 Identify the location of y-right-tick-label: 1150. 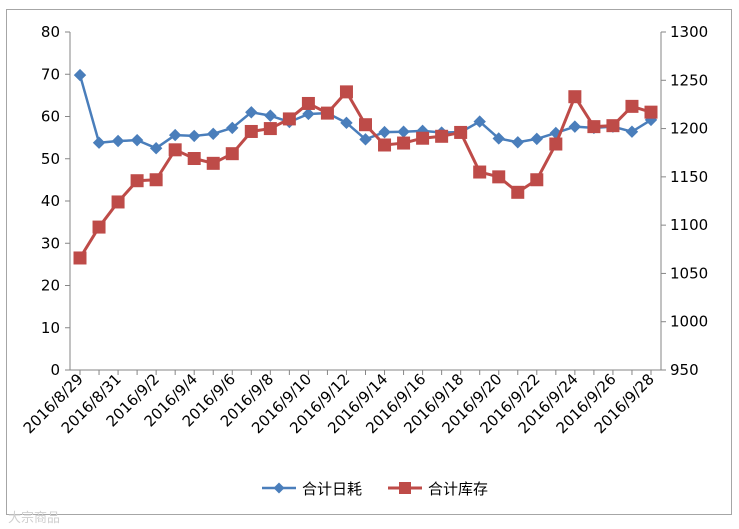
(689, 177).